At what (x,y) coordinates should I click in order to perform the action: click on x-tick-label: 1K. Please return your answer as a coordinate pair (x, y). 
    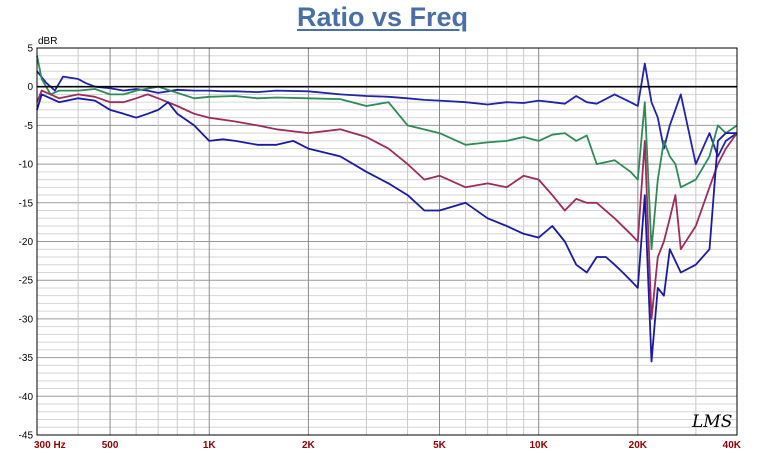
    Looking at the image, I should click on (210, 445).